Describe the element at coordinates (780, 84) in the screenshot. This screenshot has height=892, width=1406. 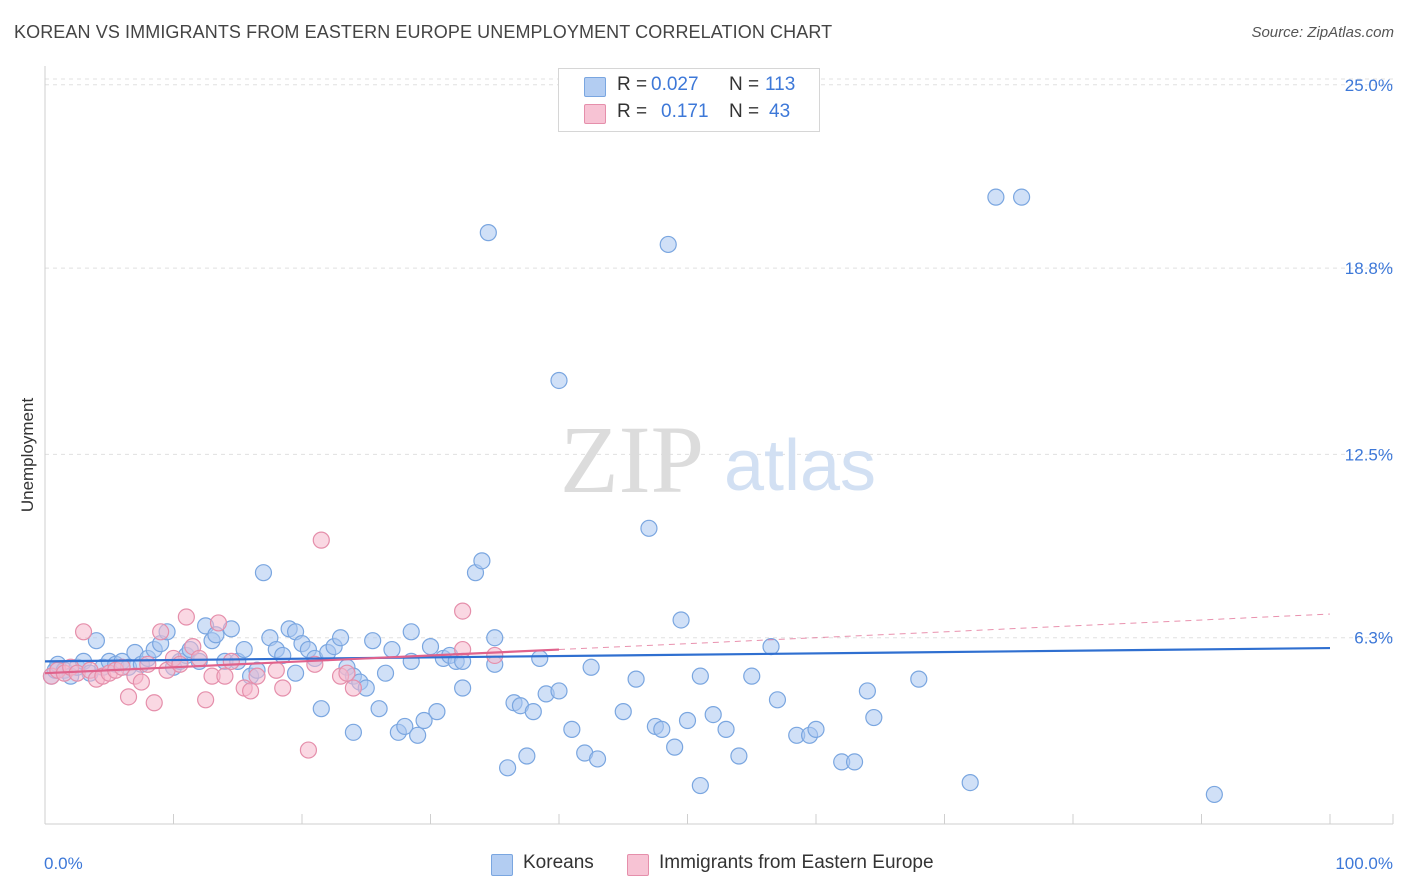
I see `n-value: 113` at that location.